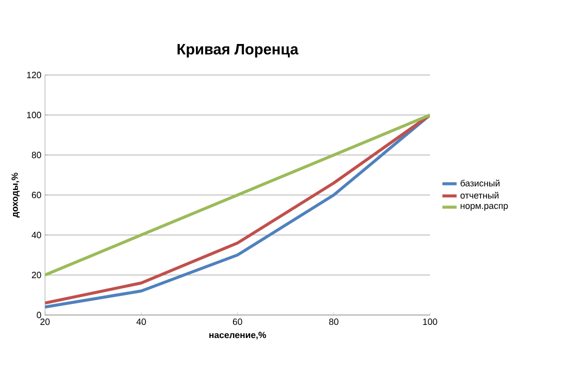 Image resolution: width=561 pixels, height=370 pixels. Describe the element at coordinates (34, 75) in the screenshot. I see `y-tick-label: 120` at that location.